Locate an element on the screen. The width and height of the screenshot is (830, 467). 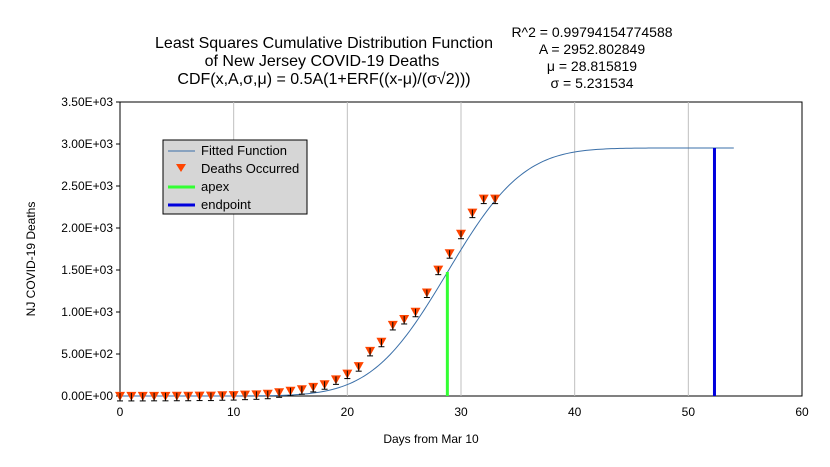
y-tick-label: 0.00E+00 is located at coordinates (87, 396).